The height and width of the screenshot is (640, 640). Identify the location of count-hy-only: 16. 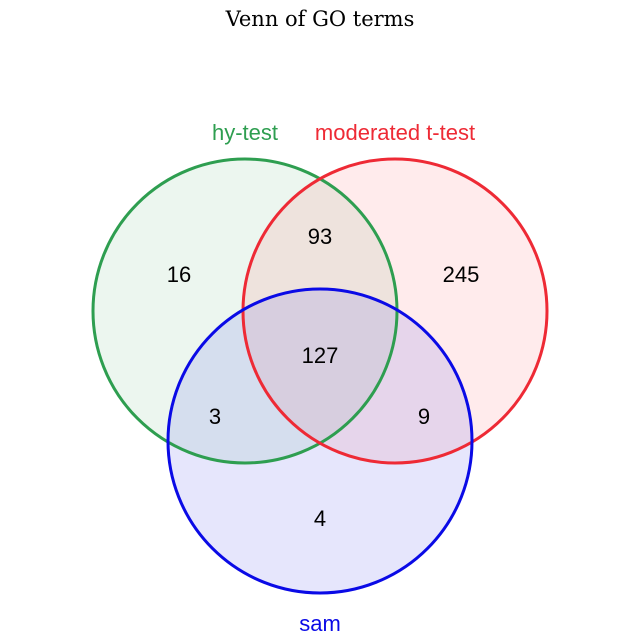
(179, 274).